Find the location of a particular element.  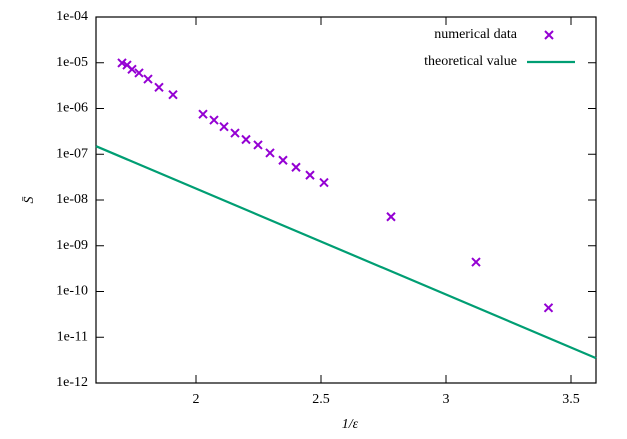

y-tick-label: 1e-10 is located at coordinates (72, 291).